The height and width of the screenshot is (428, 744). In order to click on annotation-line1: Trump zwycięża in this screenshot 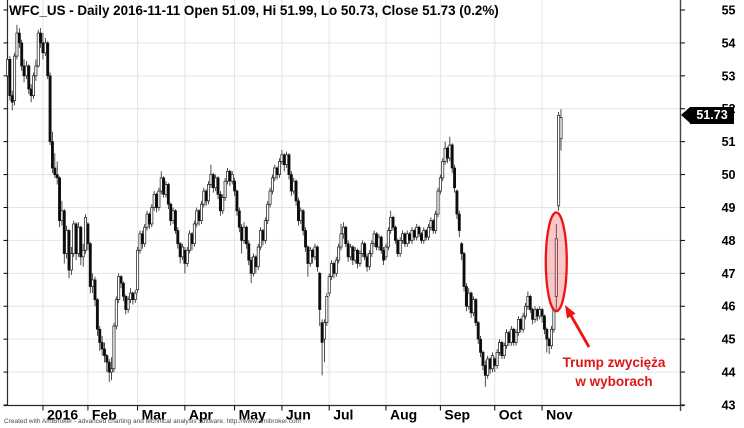, I will do `click(614, 362)`.